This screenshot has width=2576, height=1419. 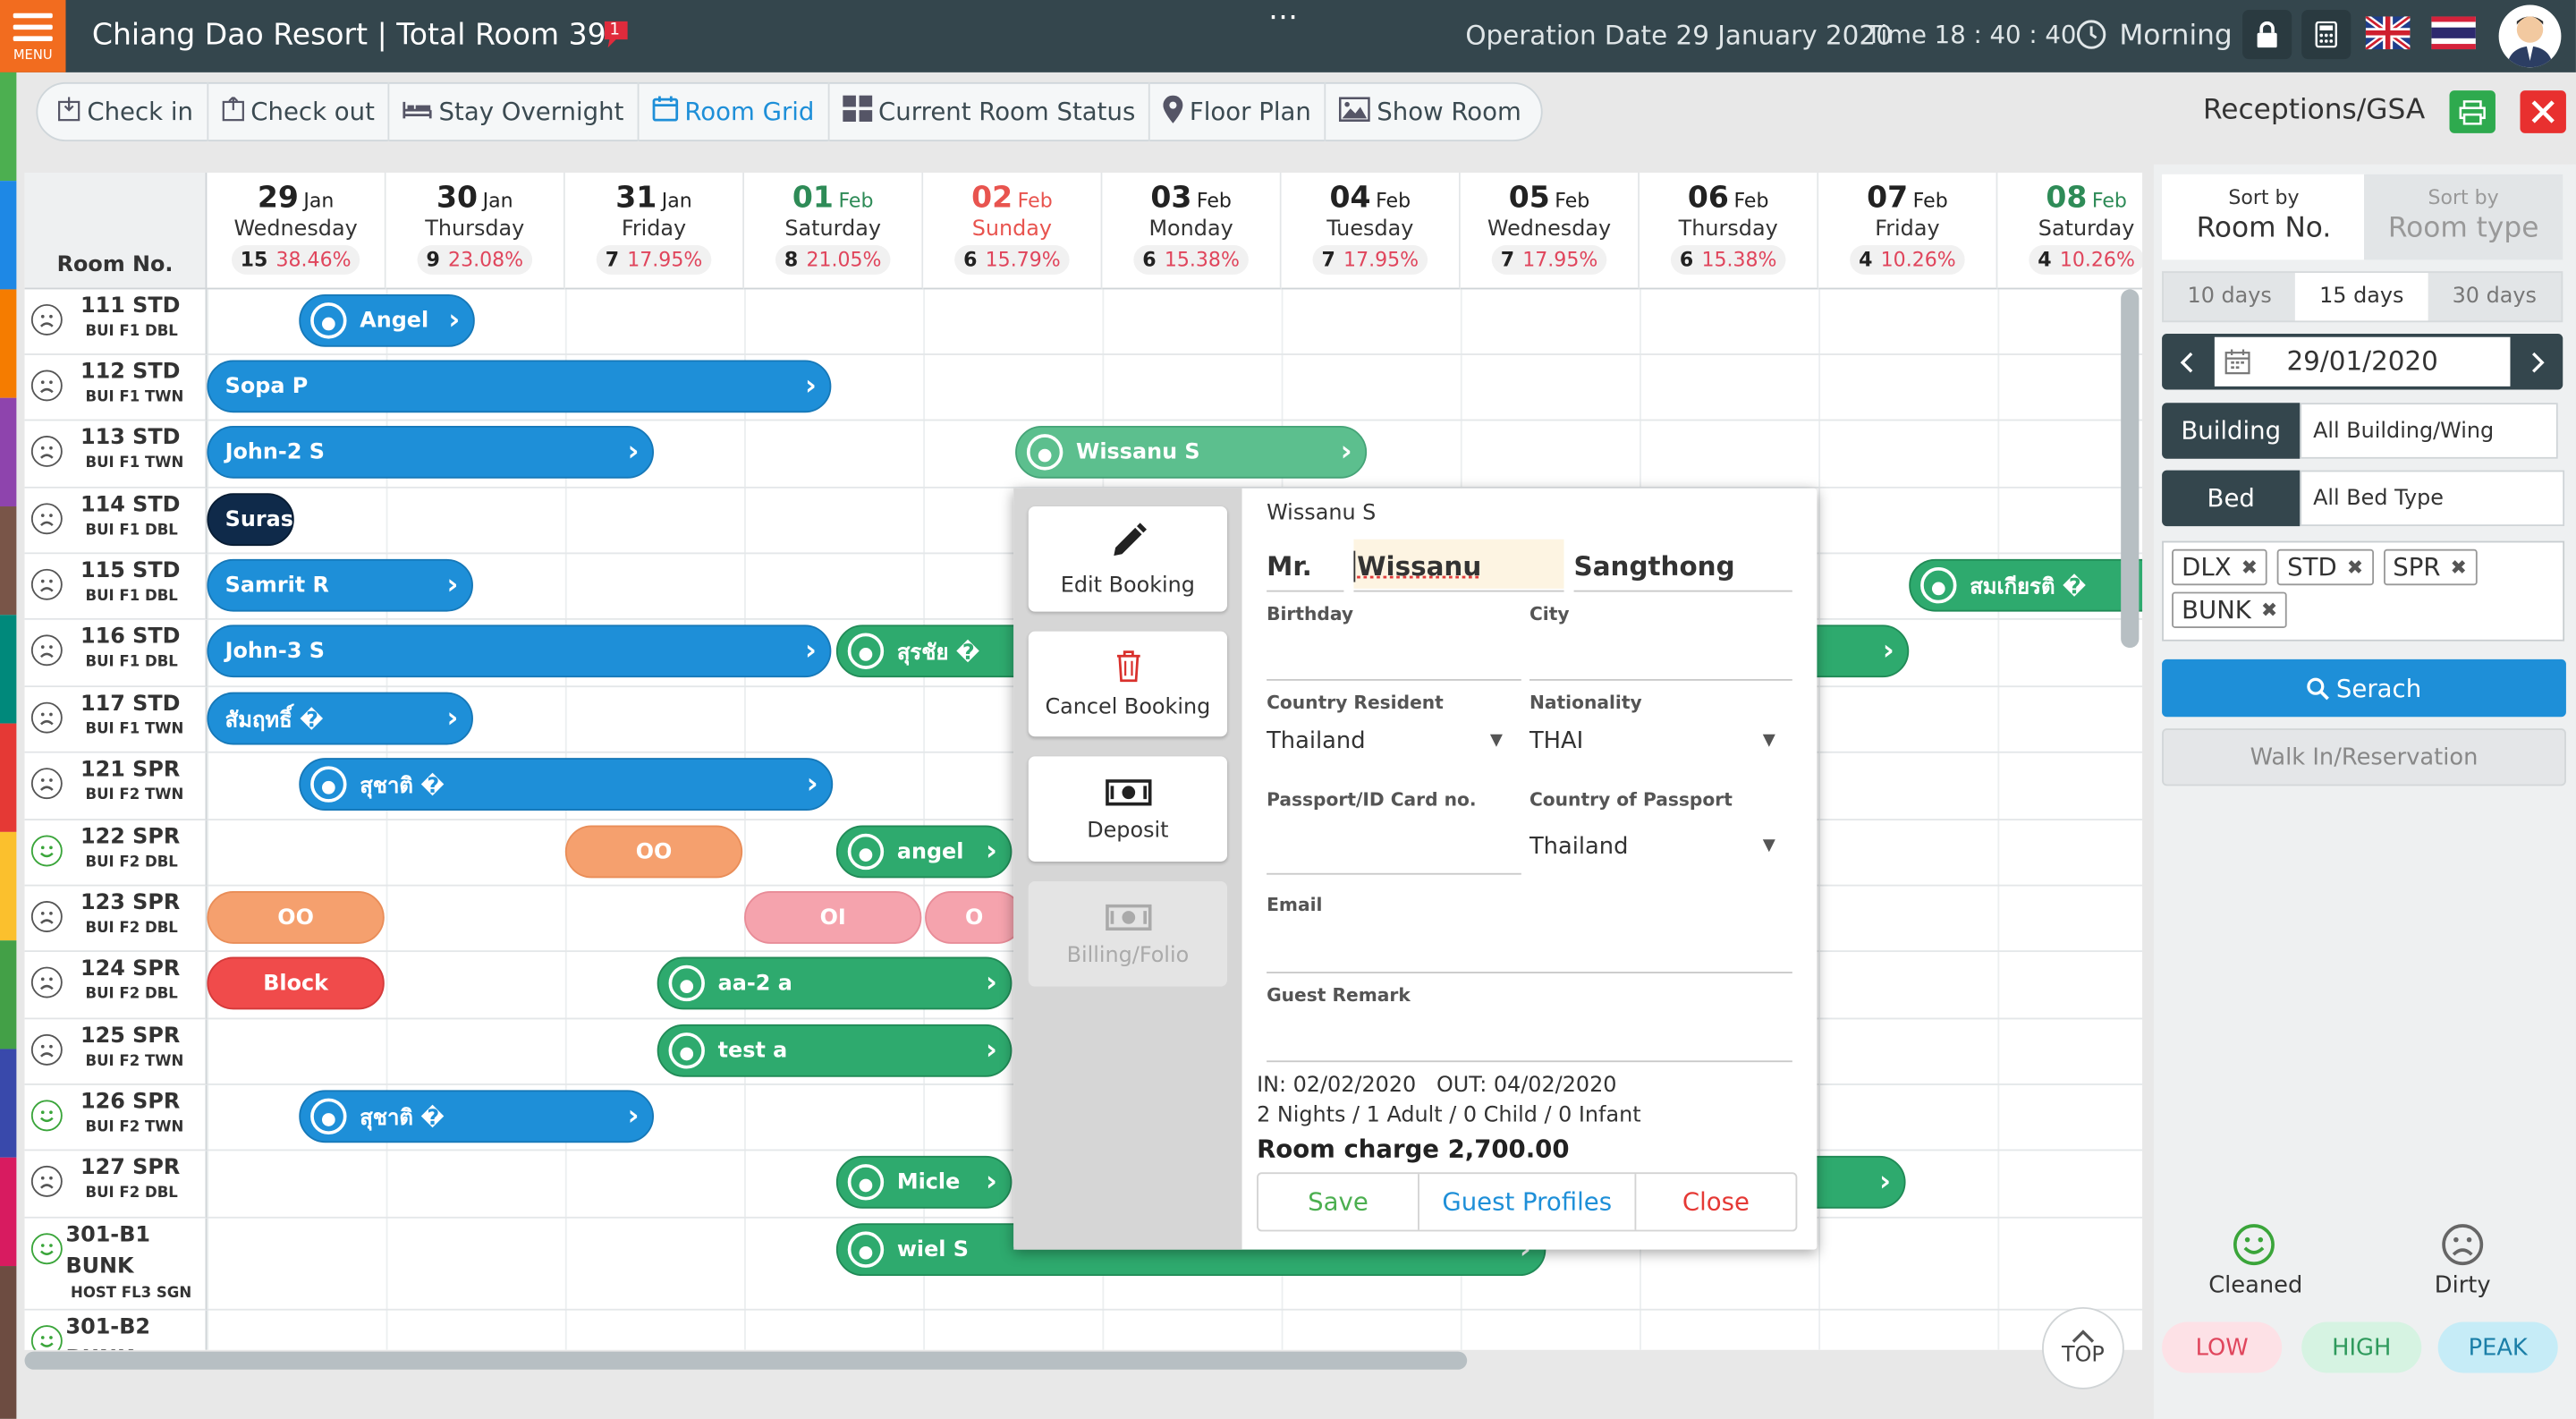 What do you see at coordinates (250, 520) in the screenshot?
I see `booking-bar: Suras` at bounding box center [250, 520].